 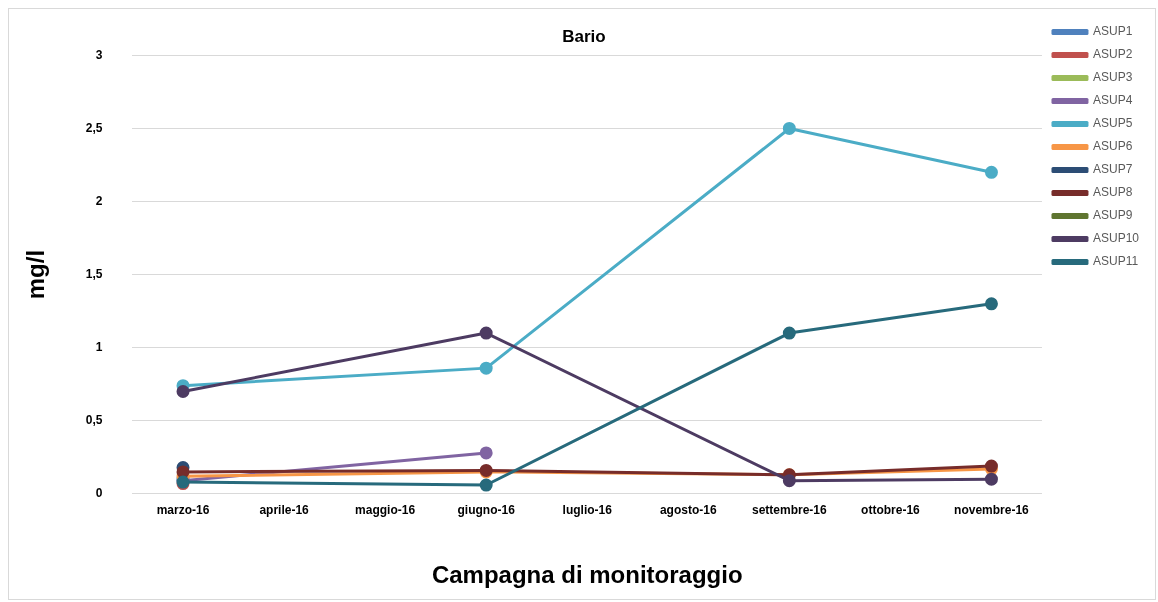 What do you see at coordinates (94, 127) in the screenshot?
I see `y-tick-label: 2,5` at bounding box center [94, 127].